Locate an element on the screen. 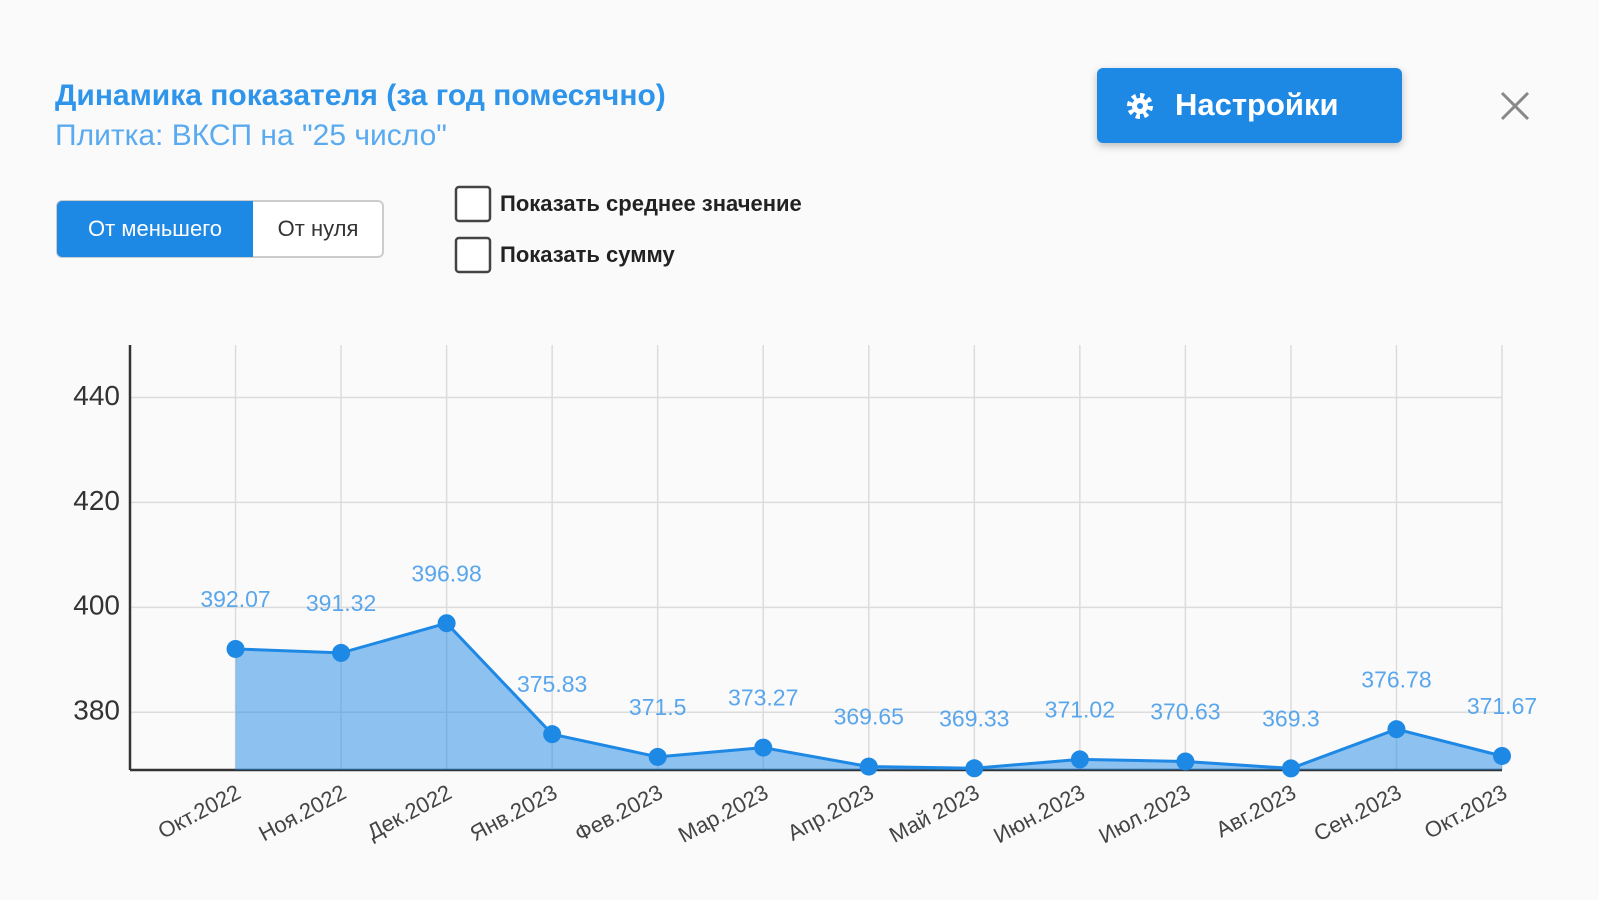 The image size is (1599, 900). button-background is located at coordinates (1249, 105).